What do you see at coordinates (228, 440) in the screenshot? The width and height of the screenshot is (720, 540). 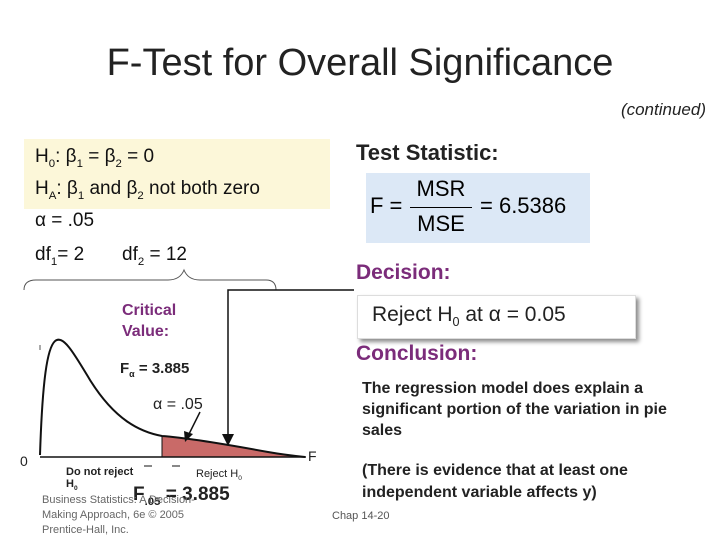 I see `test-stat-arrow-head` at bounding box center [228, 440].